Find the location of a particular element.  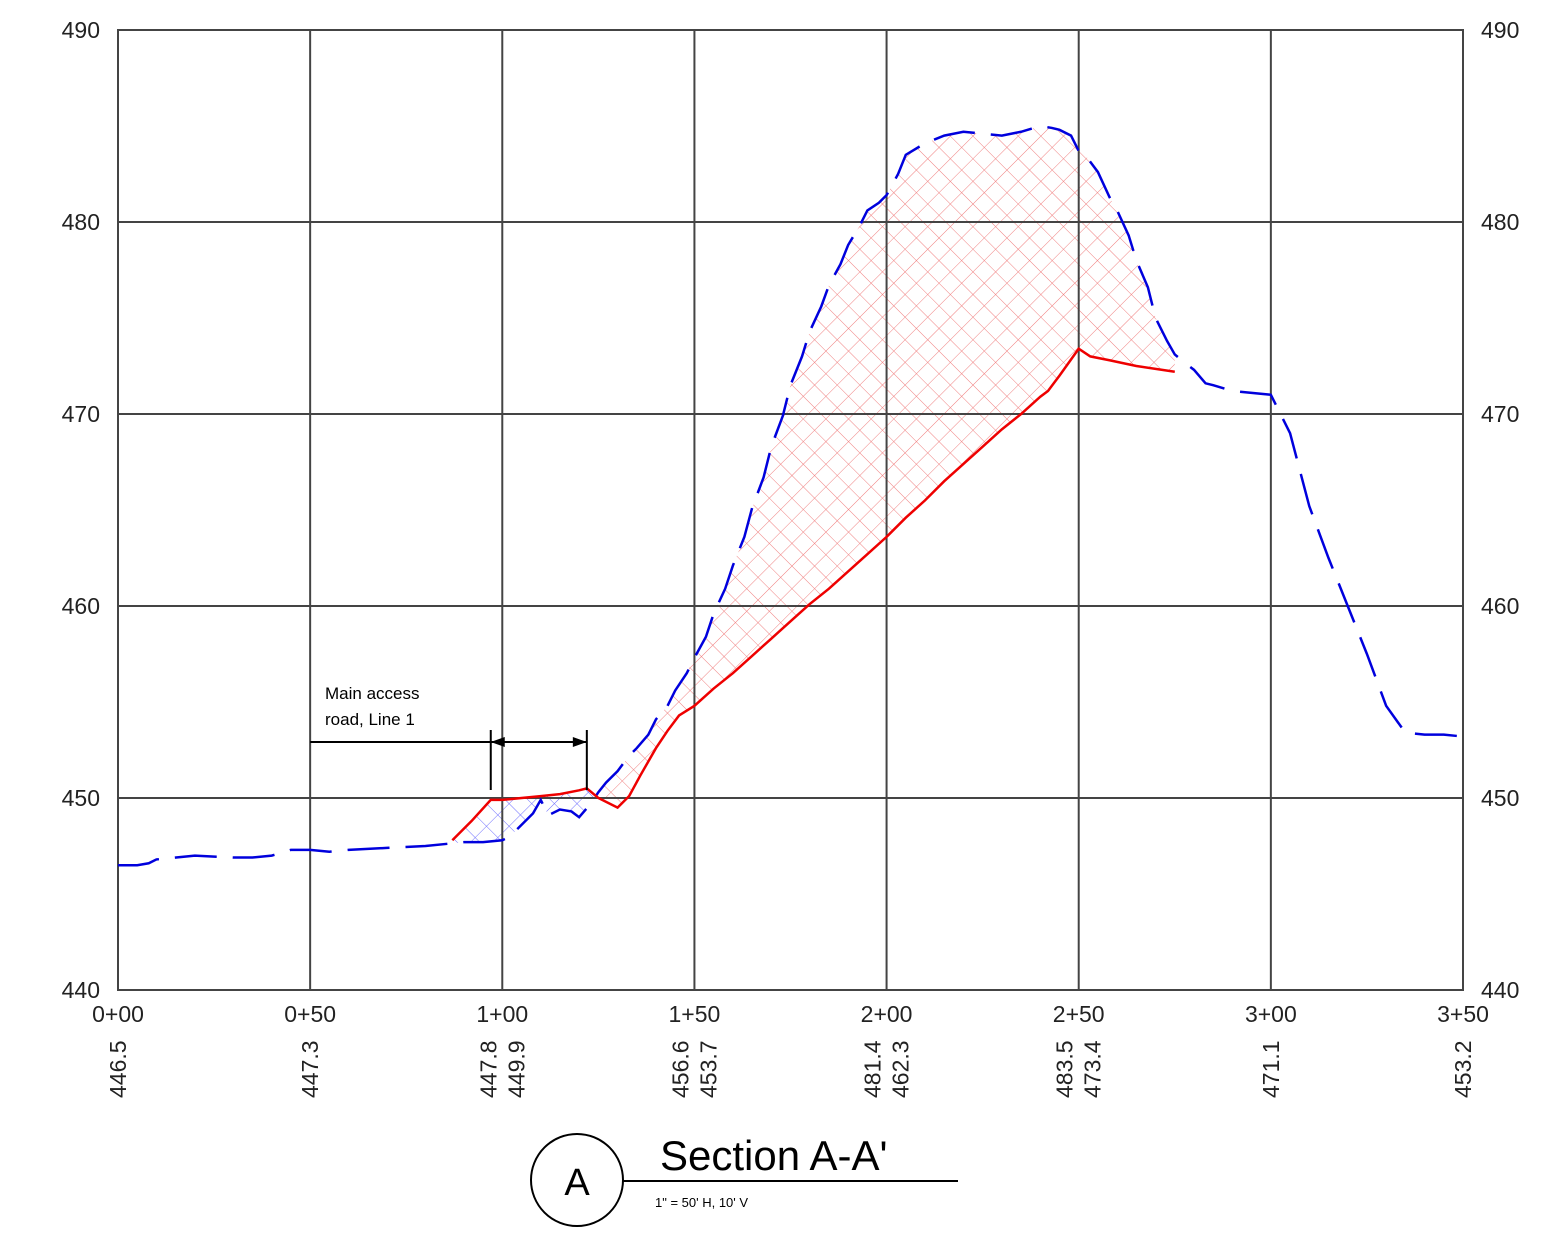

x-tick-label: 1+00 is located at coordinates (502, 1014).